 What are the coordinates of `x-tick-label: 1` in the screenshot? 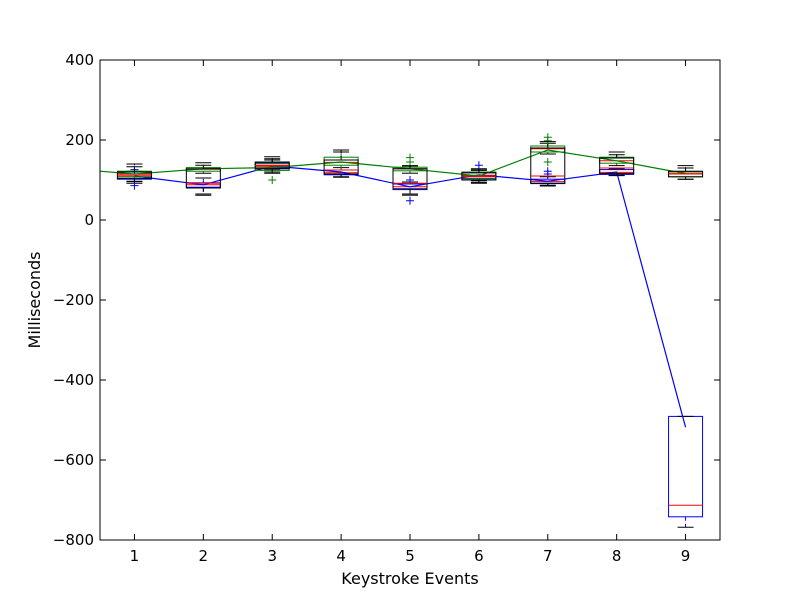 It's located at (135, 556).